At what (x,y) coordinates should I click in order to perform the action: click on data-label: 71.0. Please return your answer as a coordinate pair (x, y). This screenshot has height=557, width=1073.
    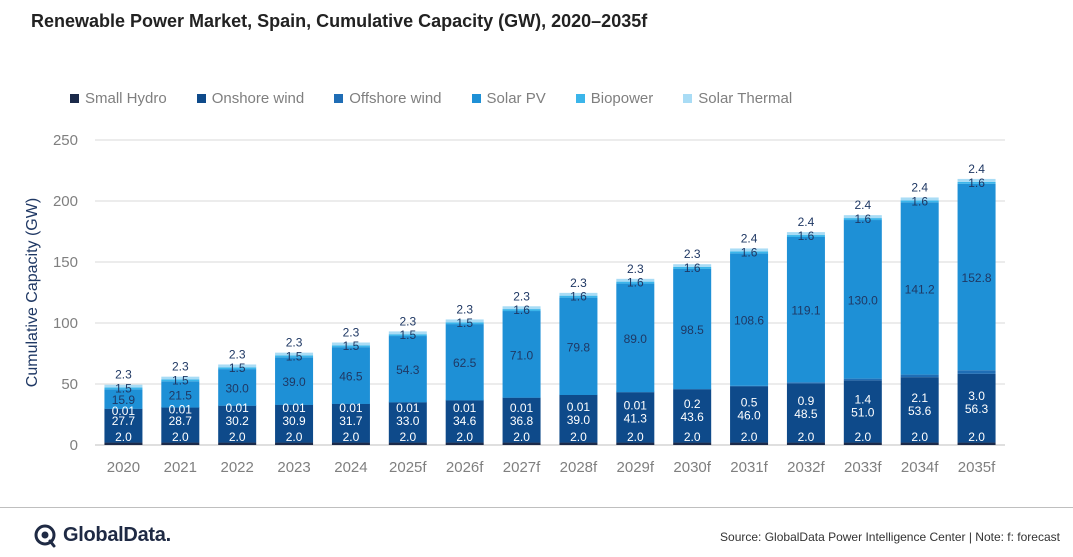
    Looking at the image, I should click on (522, 355).